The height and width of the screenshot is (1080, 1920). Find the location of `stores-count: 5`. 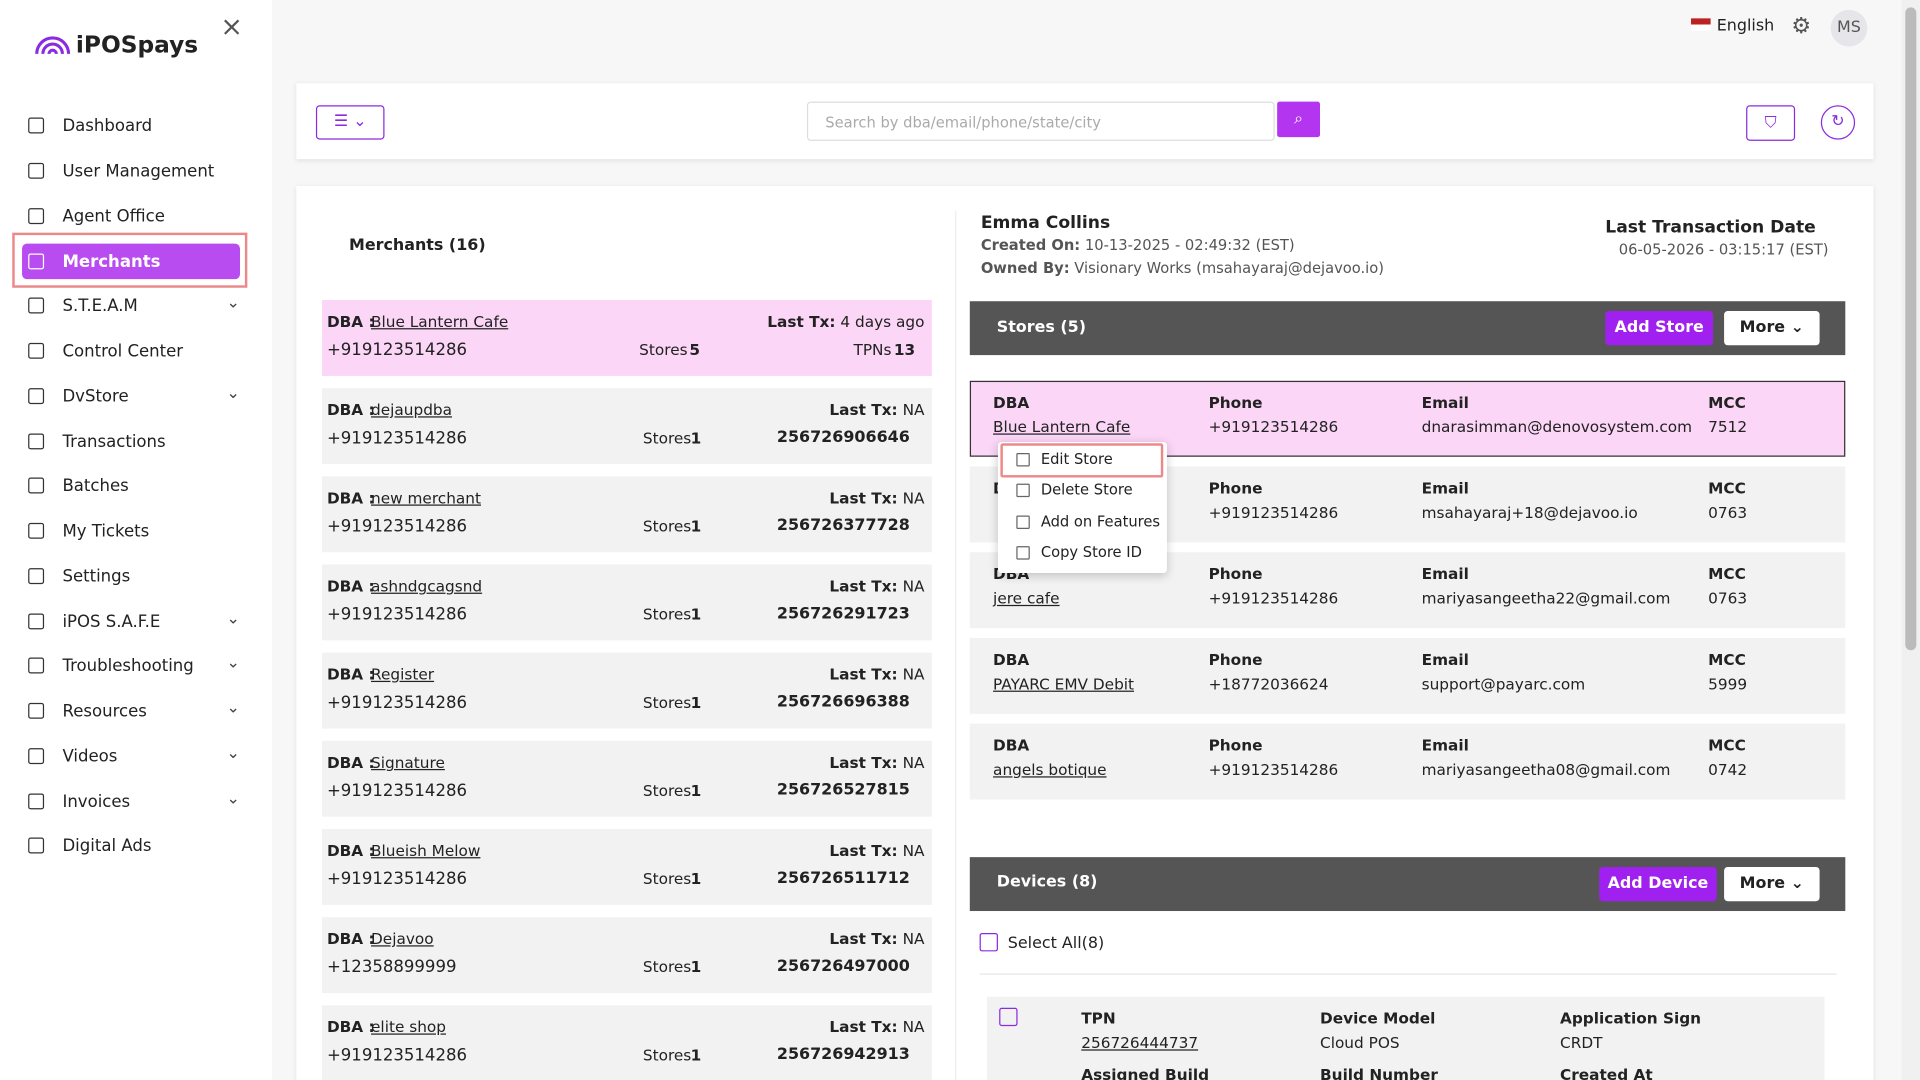

stores-count: 5 is located at coordinates (695, 349).